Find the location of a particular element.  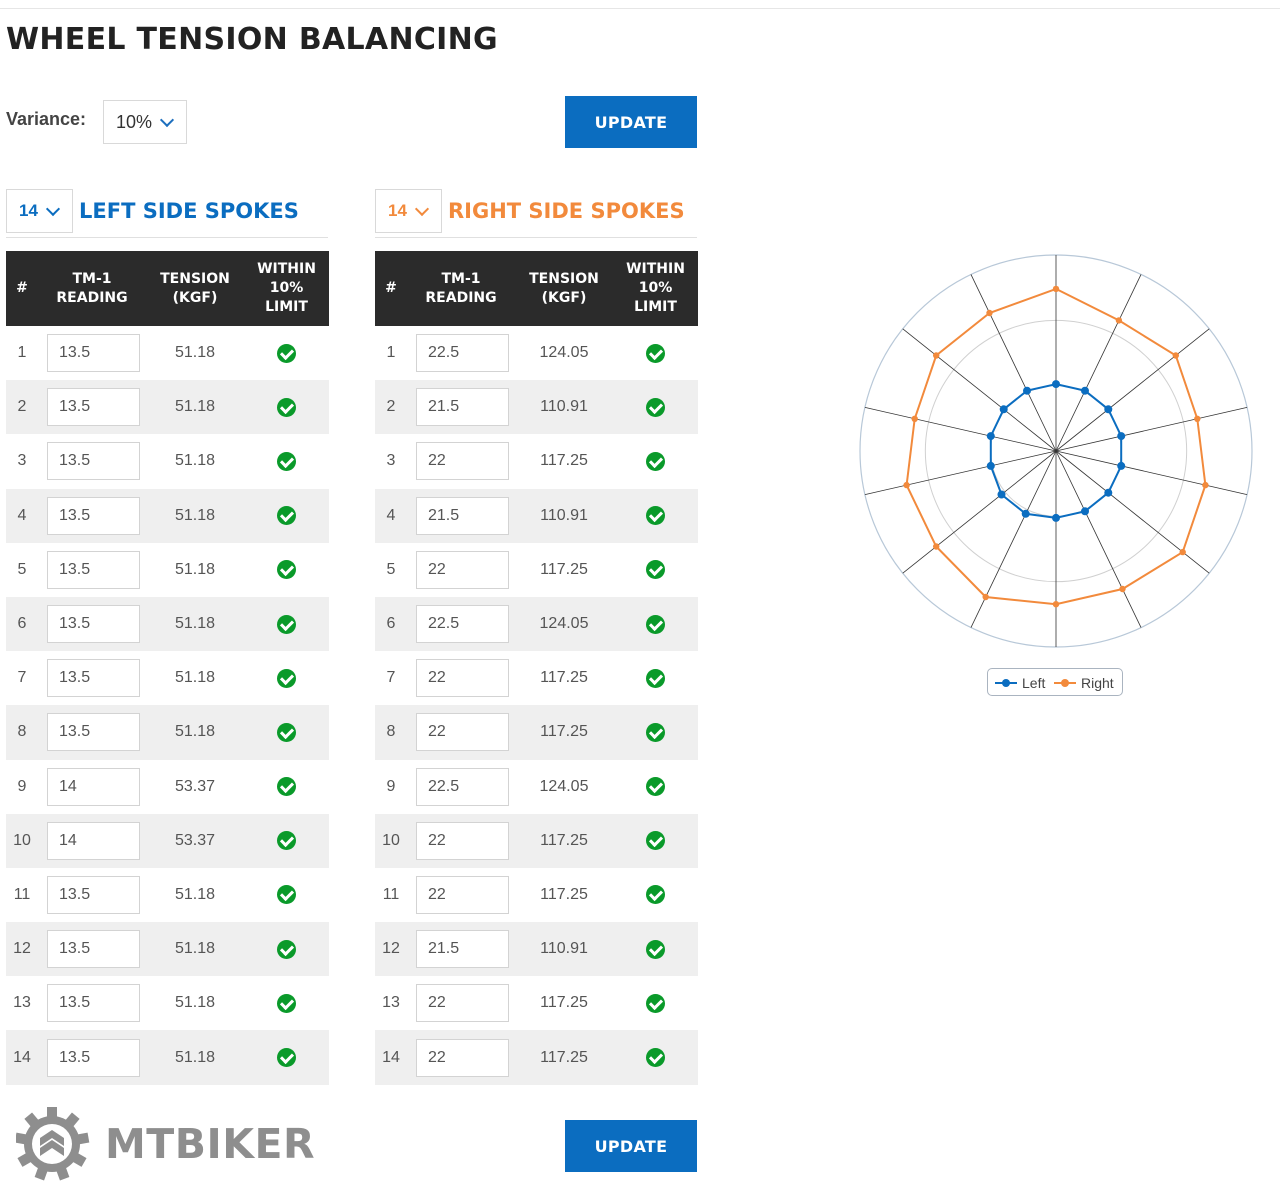

legend-label-right: Right is located at coordinates (1097, 683).